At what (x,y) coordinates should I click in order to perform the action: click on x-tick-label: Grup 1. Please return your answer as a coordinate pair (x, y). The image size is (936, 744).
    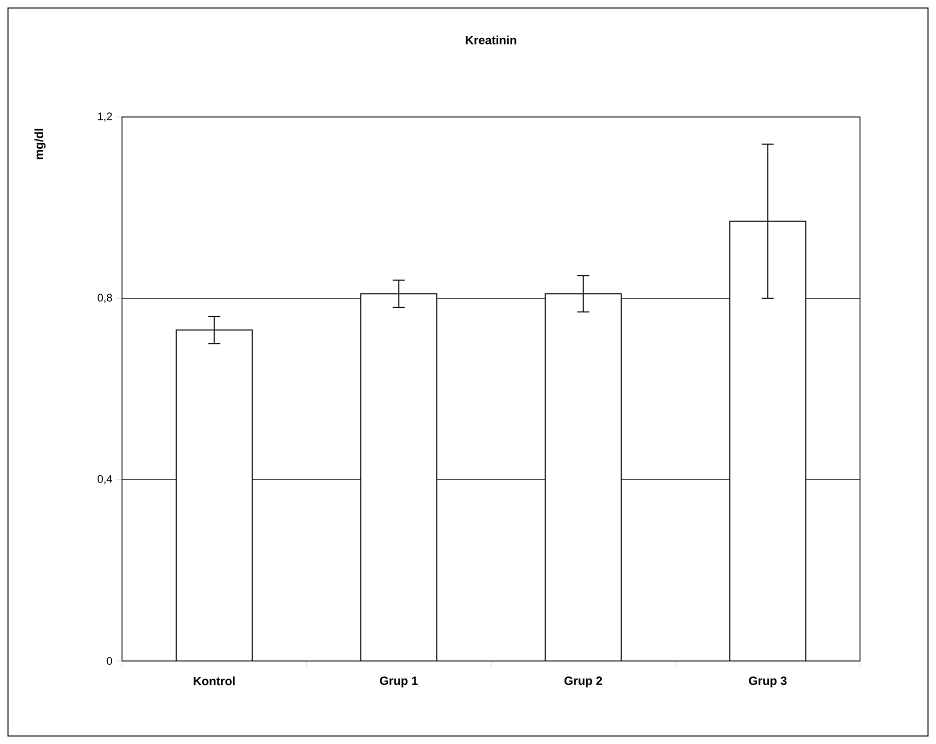
    Looking at the image, I should click on (399, 682).